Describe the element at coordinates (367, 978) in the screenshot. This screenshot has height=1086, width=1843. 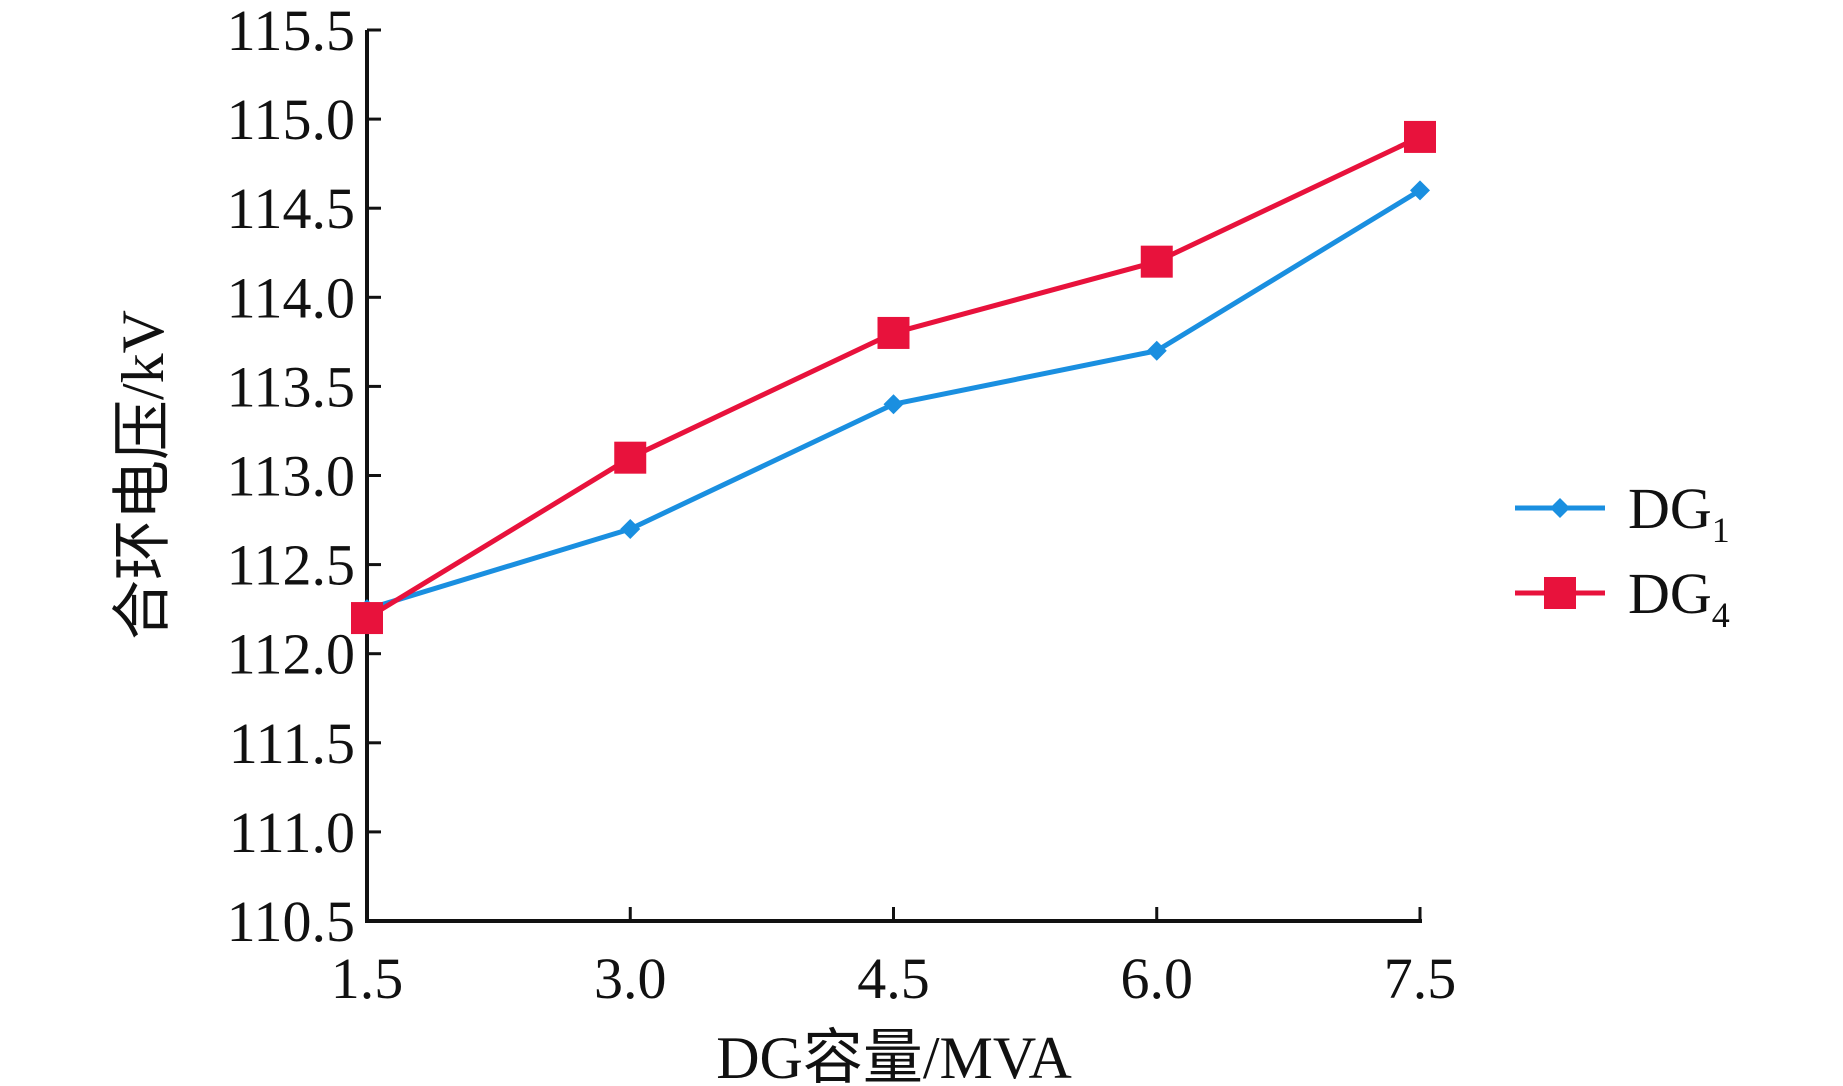
I see `x-tick-label: 1.5` at that location.